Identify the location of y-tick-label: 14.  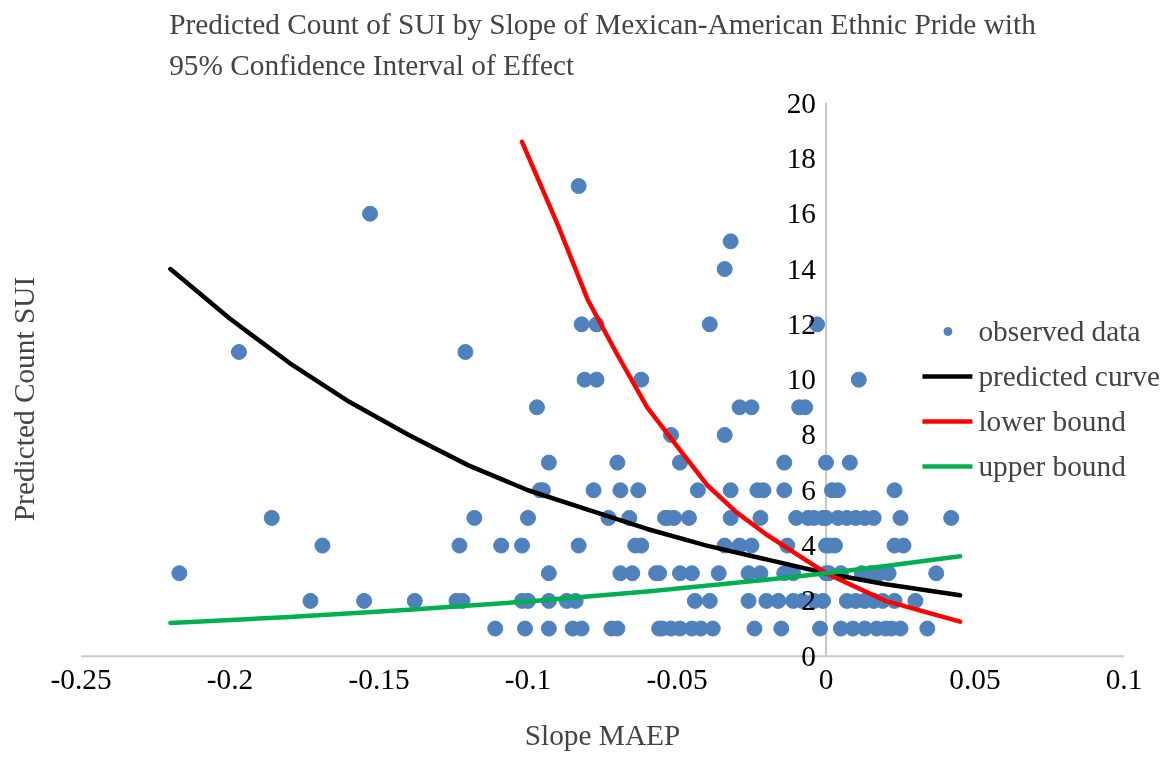
(801, 268).